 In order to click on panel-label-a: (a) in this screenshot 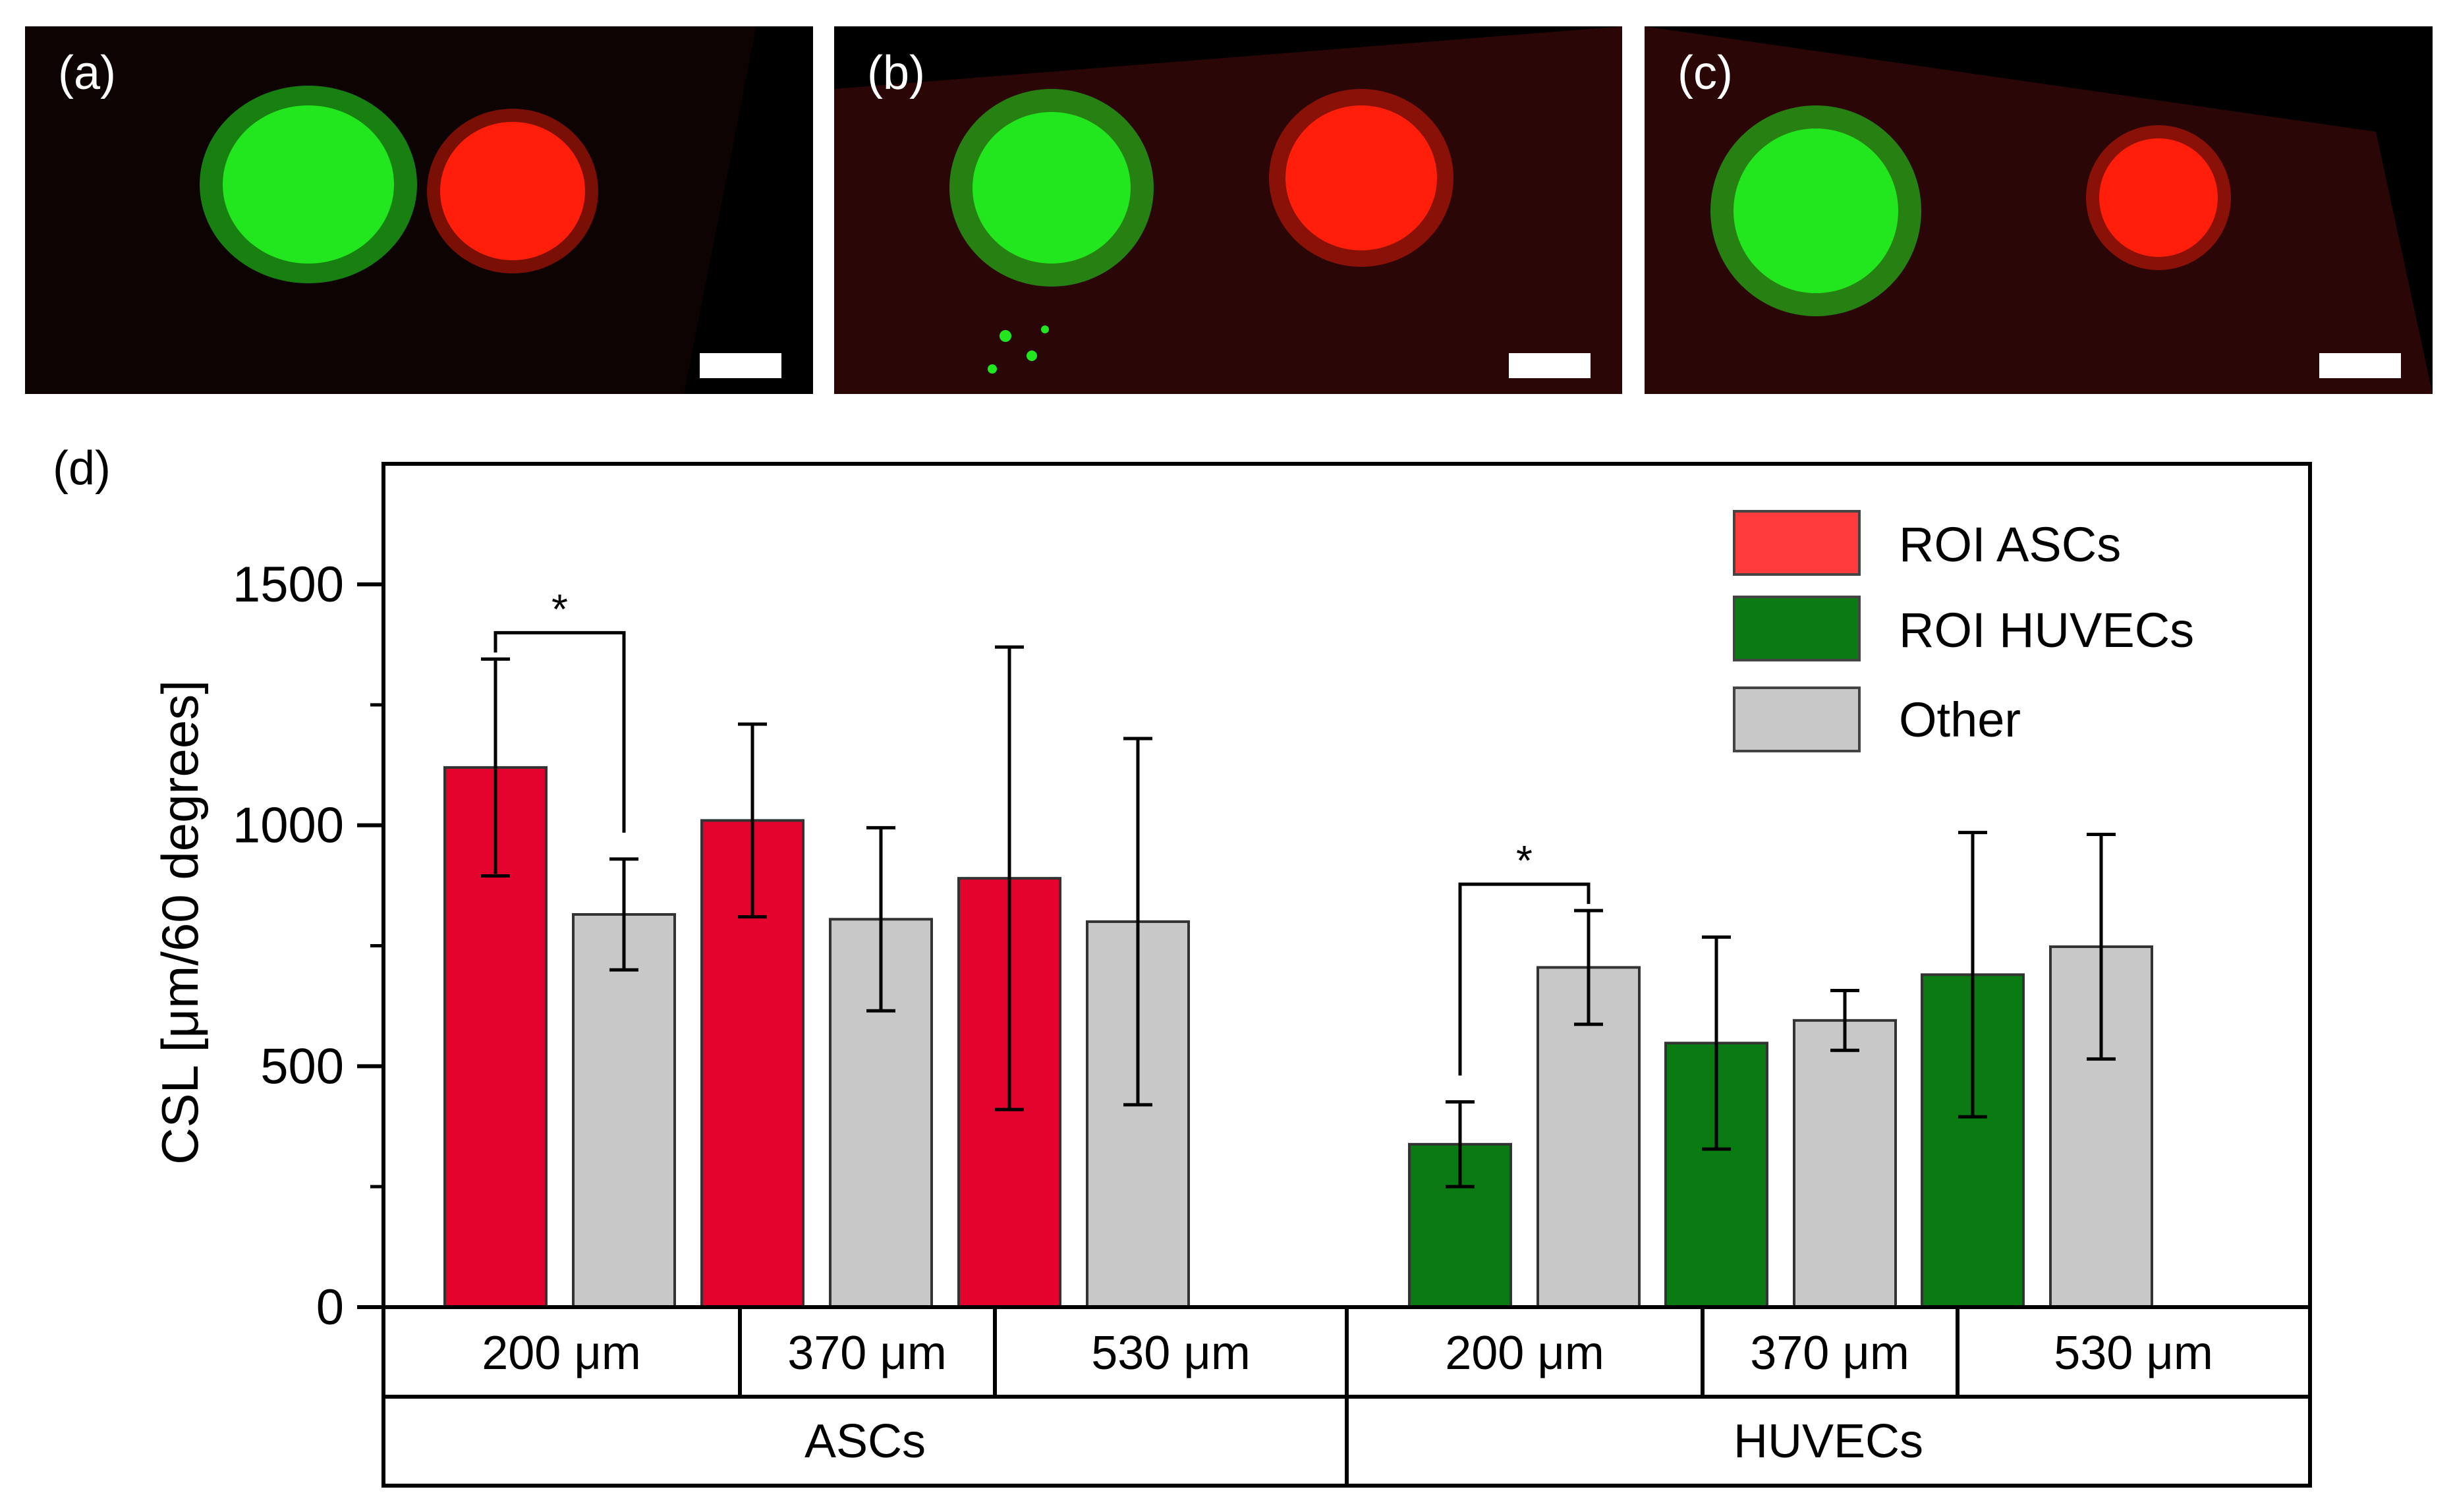, I will do `click(87, 73)`.